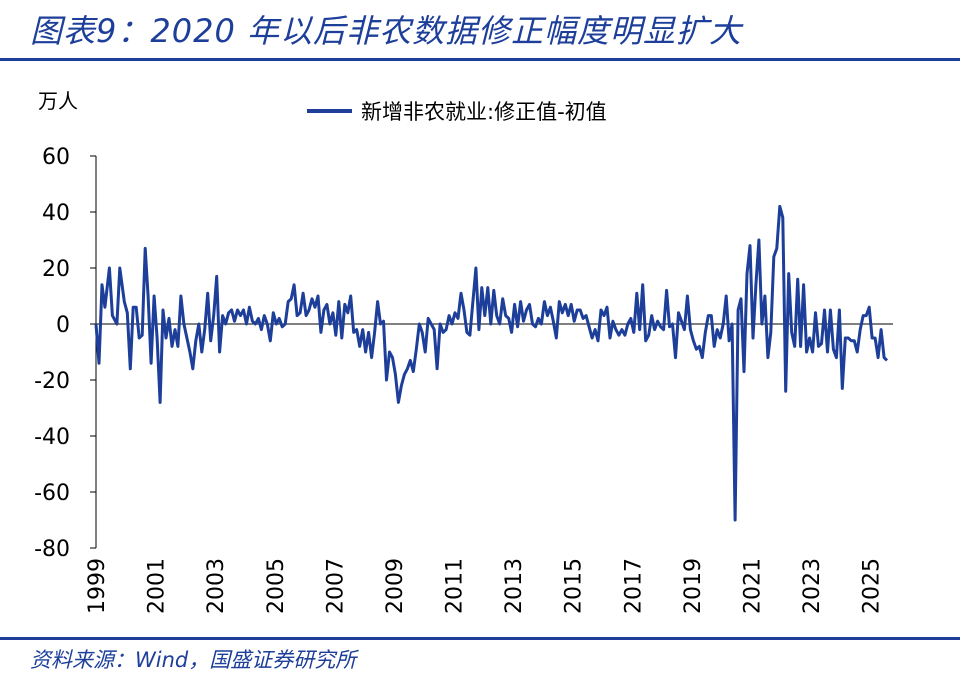  Describe the element at coordinates (633, 586) in the screenshot. I see `x-tick-label: 2017` at that location.